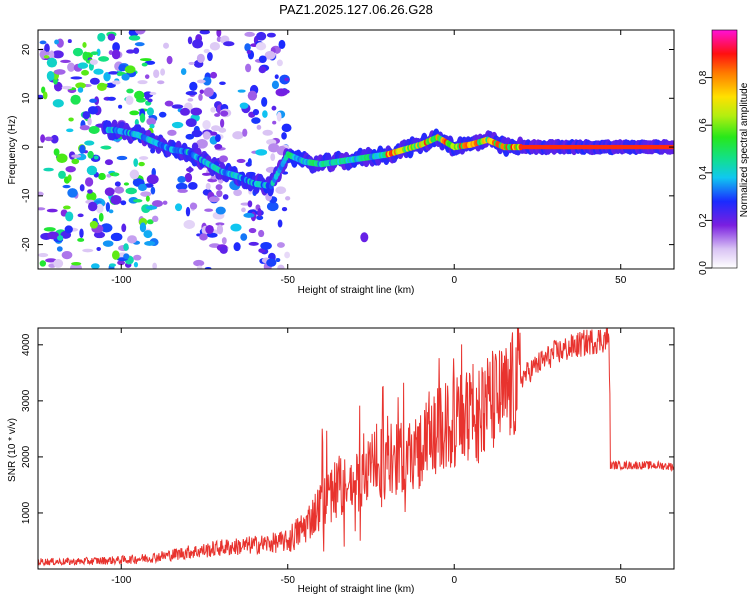 The width and height of the screenshot is (750, 600). Describe the element at coordinates (703, 220) in the screenshot. I see `colorbar-tick-label: 0.2` at that location.